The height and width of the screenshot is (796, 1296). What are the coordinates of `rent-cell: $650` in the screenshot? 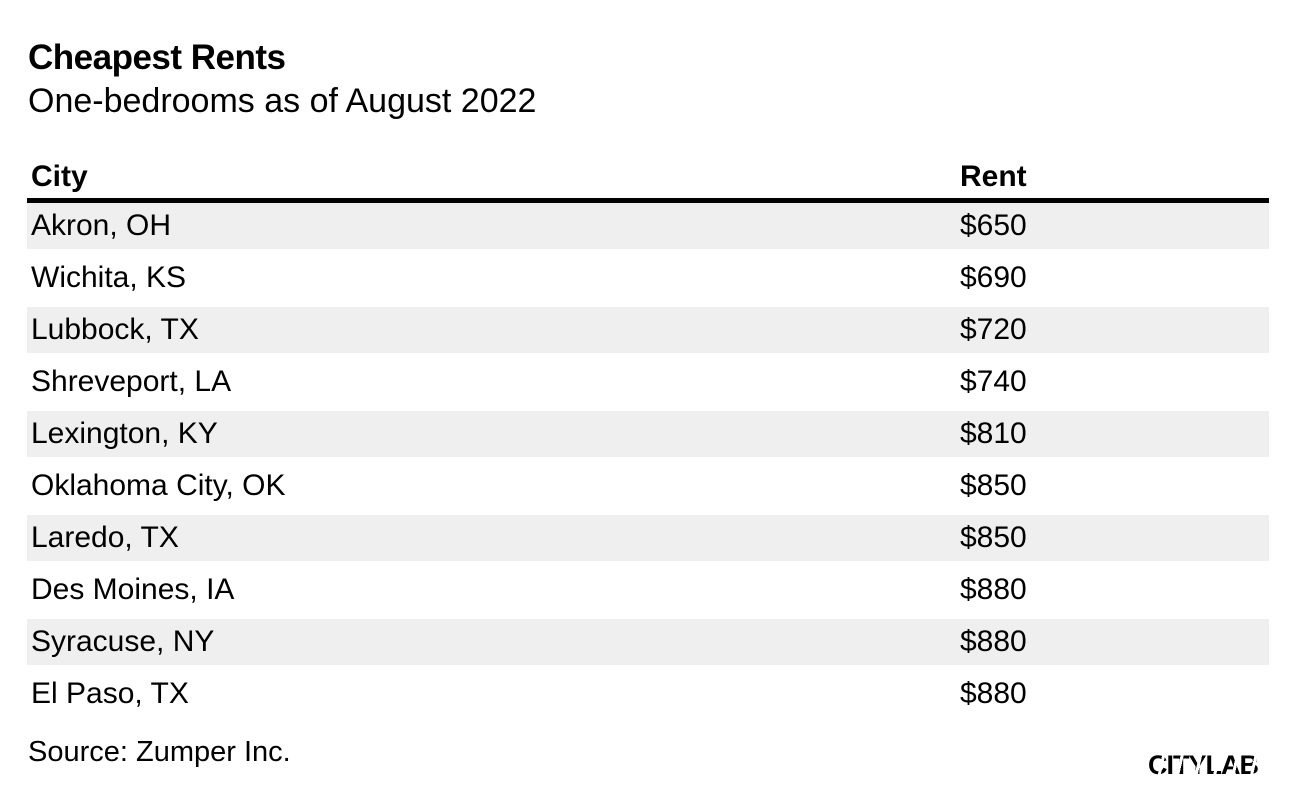 It's located at (993, 225).